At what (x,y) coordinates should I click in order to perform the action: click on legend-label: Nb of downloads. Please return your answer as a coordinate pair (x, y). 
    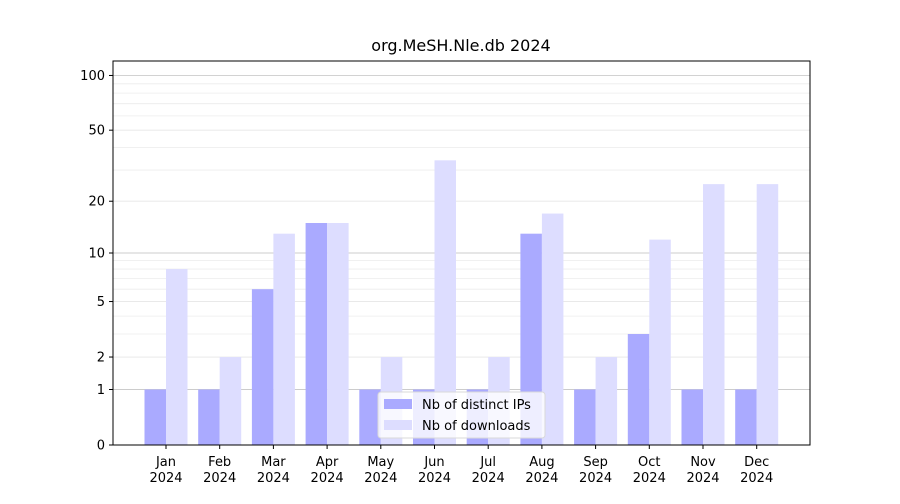
    Looking at the image, I should click on (476, 426).